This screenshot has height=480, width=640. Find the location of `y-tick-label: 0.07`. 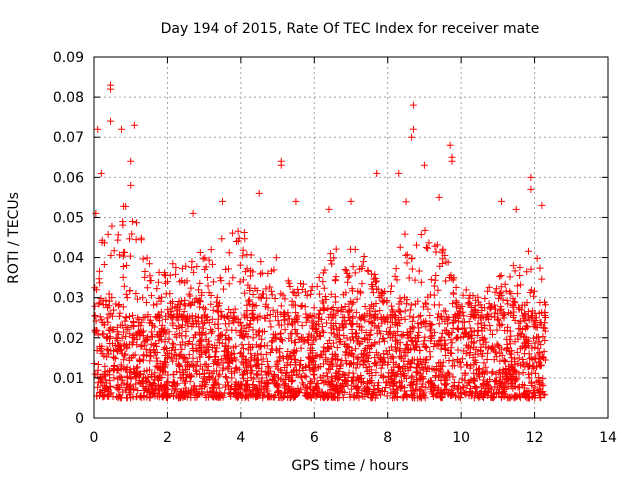

y-tick-label: 0.07 is located at coordinates (68, 138).